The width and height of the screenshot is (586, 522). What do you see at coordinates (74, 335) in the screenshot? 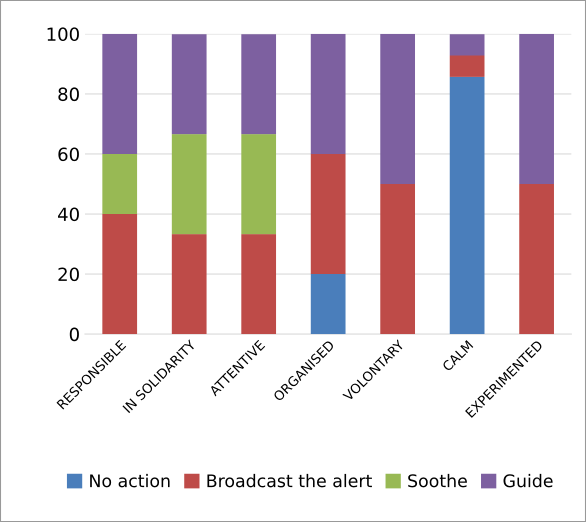
I see `y-tick-label: 0` at bounding box center [74, 335].